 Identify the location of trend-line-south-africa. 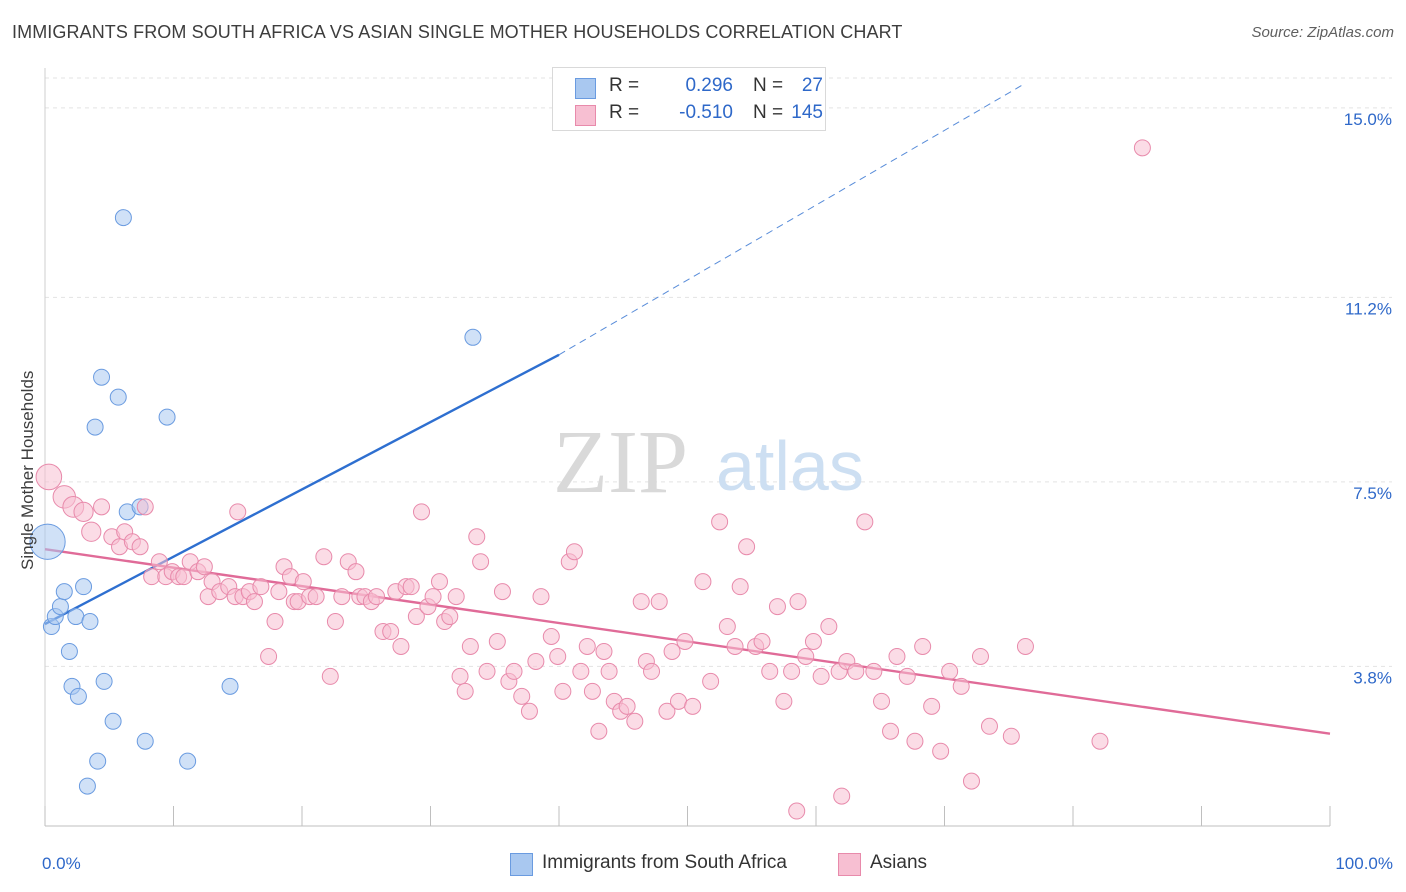
(302, 489).